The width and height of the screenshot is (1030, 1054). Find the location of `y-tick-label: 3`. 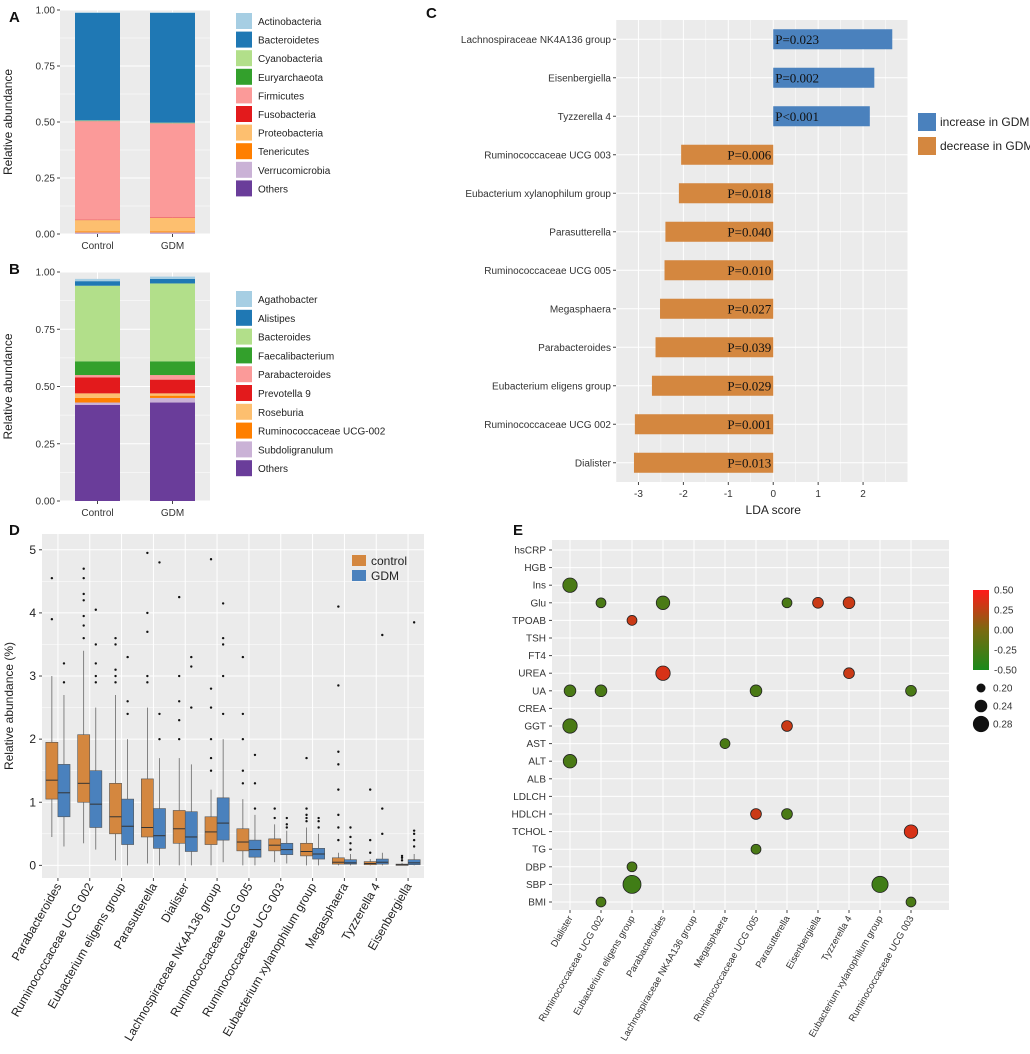

y-tick-label: 3 is located at coordinates (32, 676).